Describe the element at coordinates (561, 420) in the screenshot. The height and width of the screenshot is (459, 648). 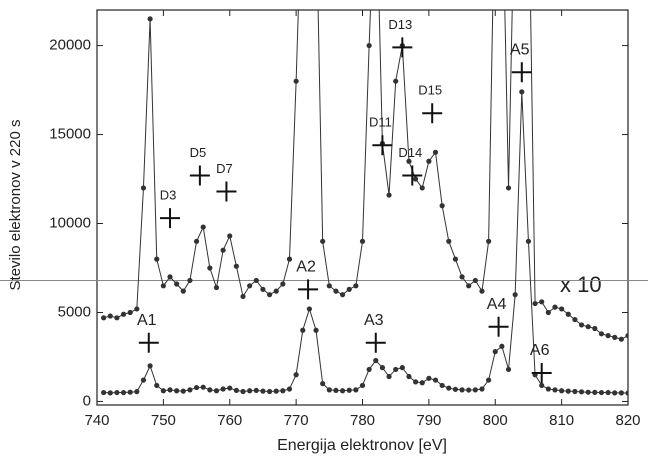
I see `x-tick-label: 810` at that location.